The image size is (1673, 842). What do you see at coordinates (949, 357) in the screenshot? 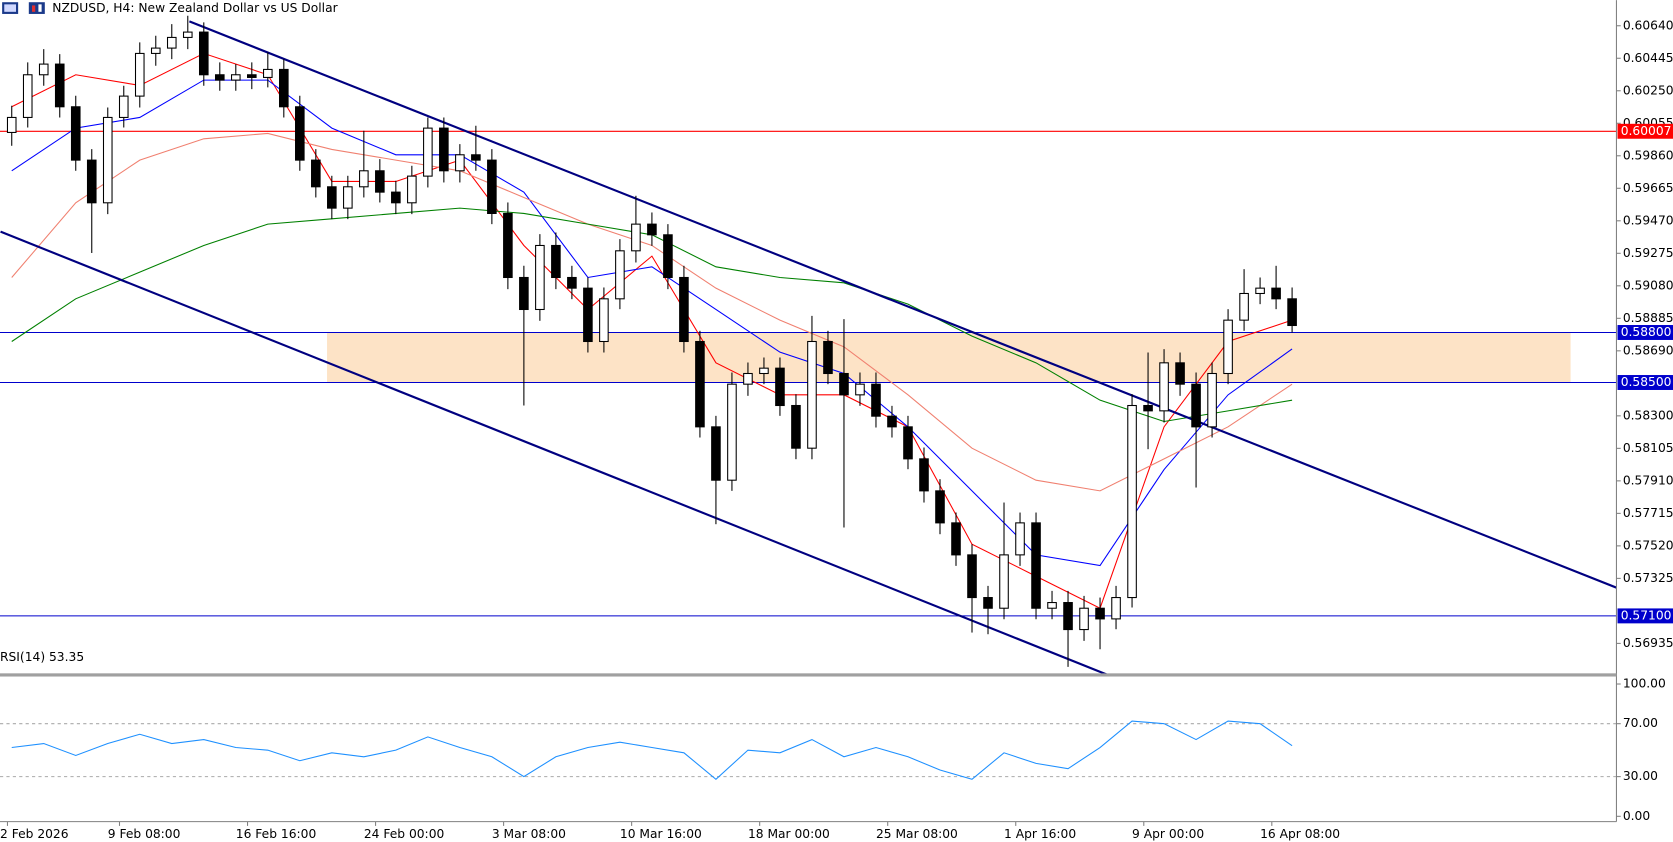
I see `support-zone` at bounding box center [949, 357].